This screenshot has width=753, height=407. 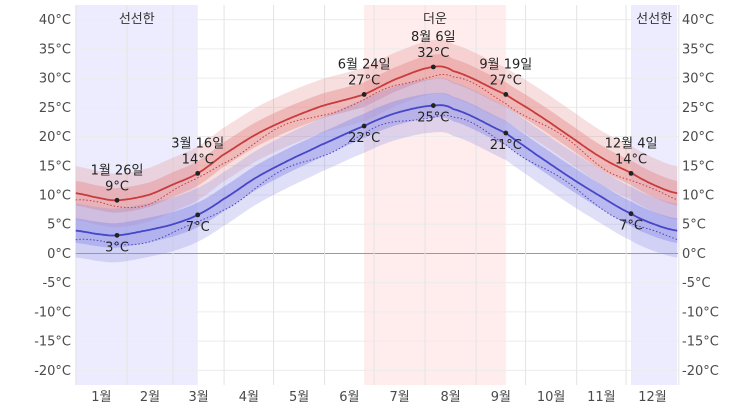 I want to click on annotation-date: 1월 26일, so click(x=117, y=170).